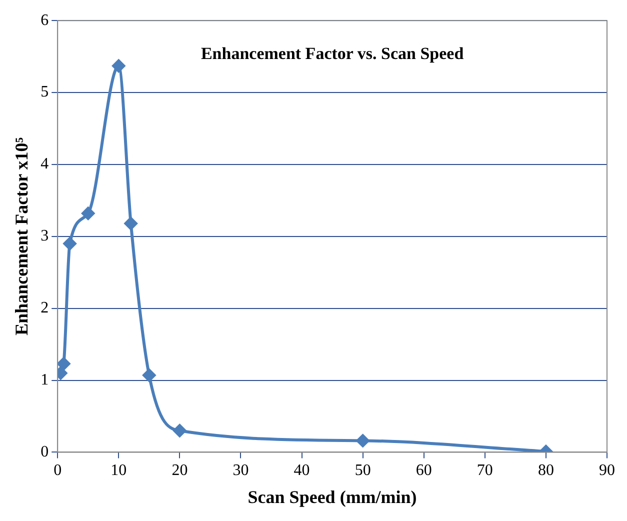  I want to click on x-tick-label: 80, so click(546, 471).